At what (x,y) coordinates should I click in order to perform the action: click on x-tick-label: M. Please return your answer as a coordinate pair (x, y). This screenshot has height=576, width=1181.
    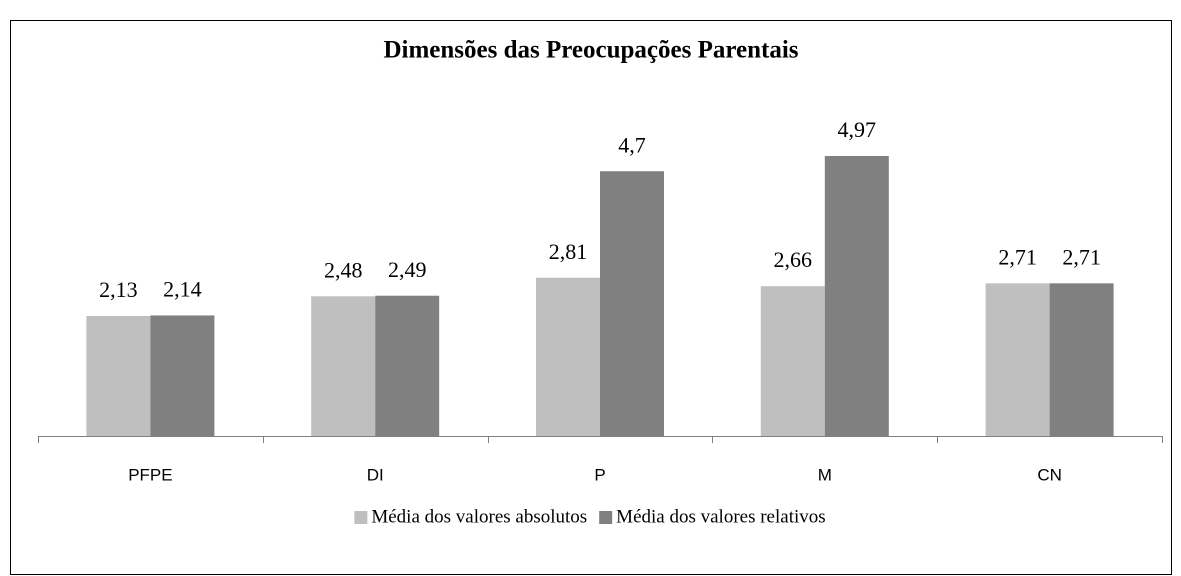
    Looking at the image, I should click on (825, 474).